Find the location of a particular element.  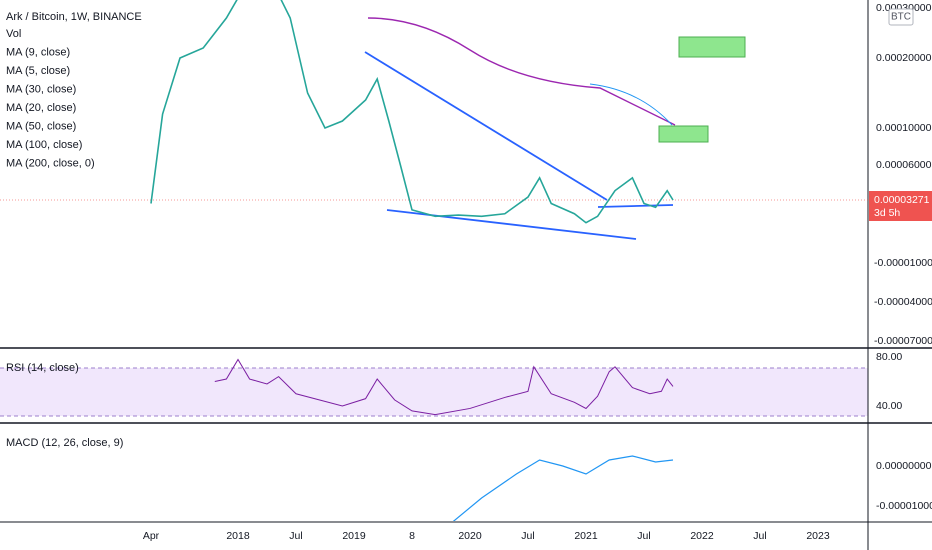

time-label: 2022 is located at coordinates (702, 536).